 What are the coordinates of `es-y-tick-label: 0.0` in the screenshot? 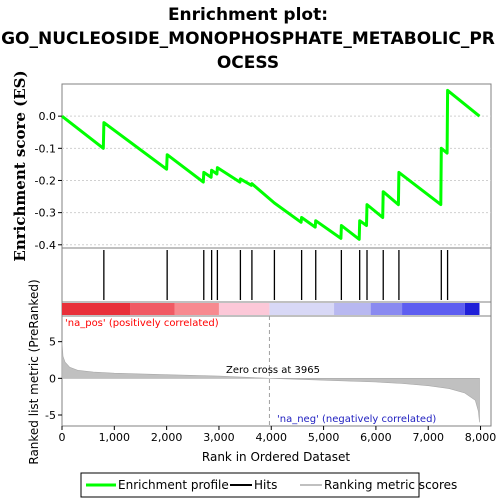 It's located at (48, 116).